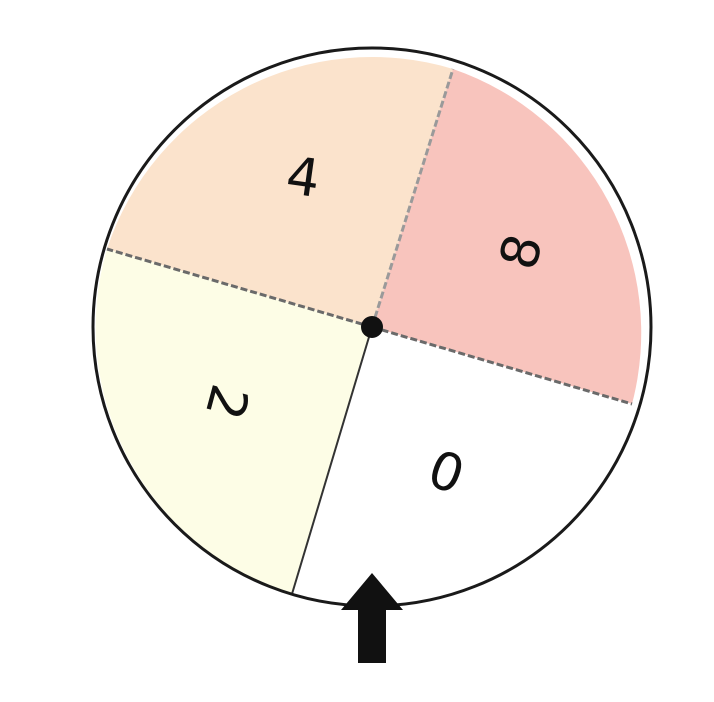  I want to click on up-arrow-icon, so click(372, 618).